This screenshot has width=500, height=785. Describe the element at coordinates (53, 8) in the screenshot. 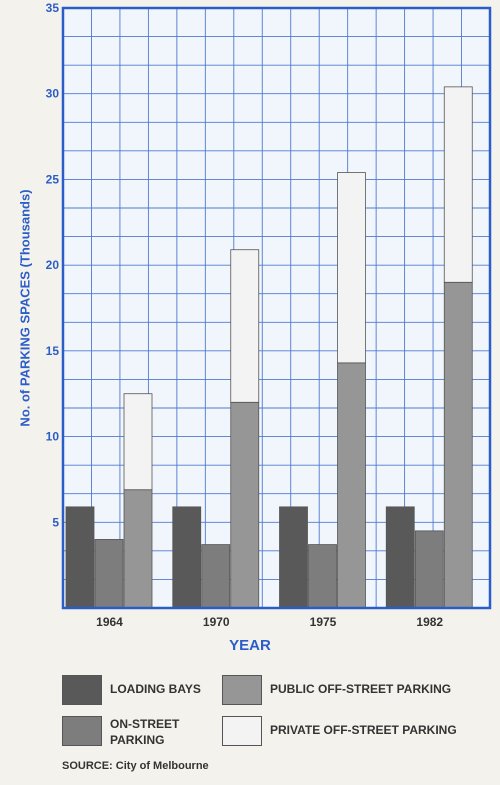

I see `y-tick-label: 35` at that location.